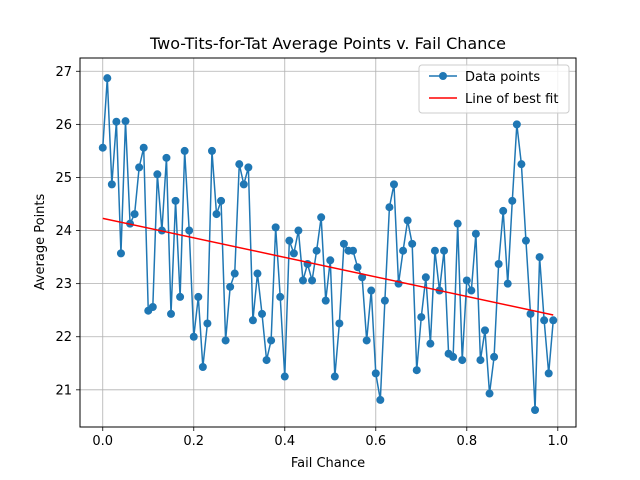  Describe the element at coordinates (466, 441) in the screenshot. I see `x-tick-label: 0.8` at that location.